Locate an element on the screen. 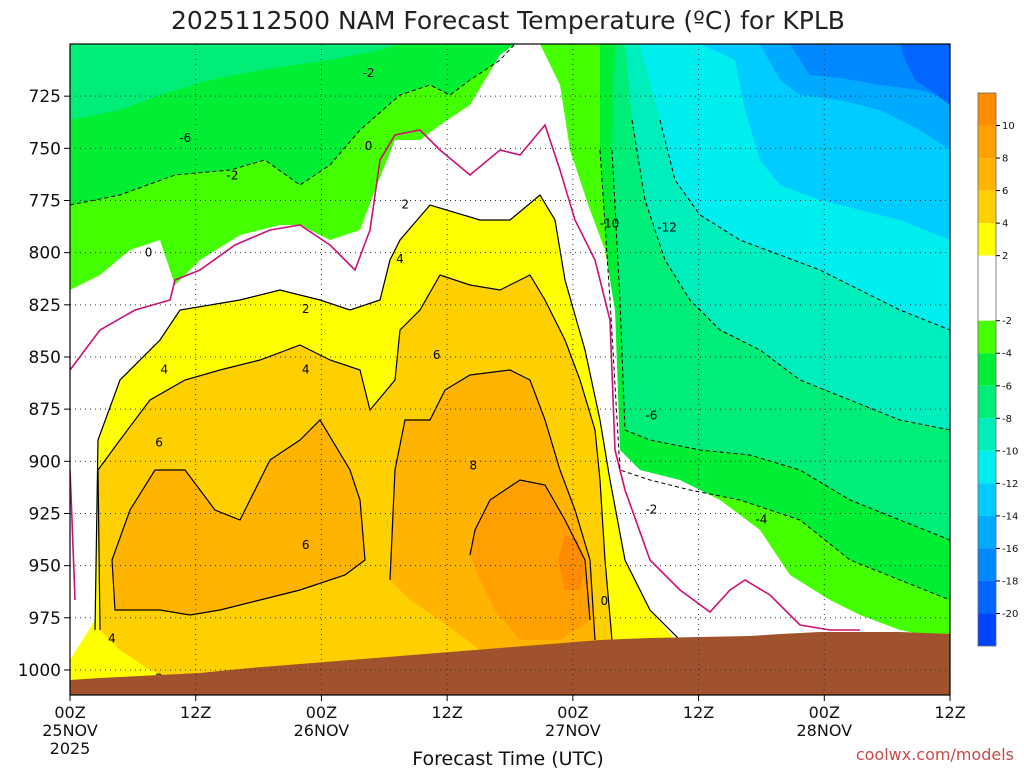 The image size is (1024, 768). contour-zero-line-west is located at coordinates (73, 535).